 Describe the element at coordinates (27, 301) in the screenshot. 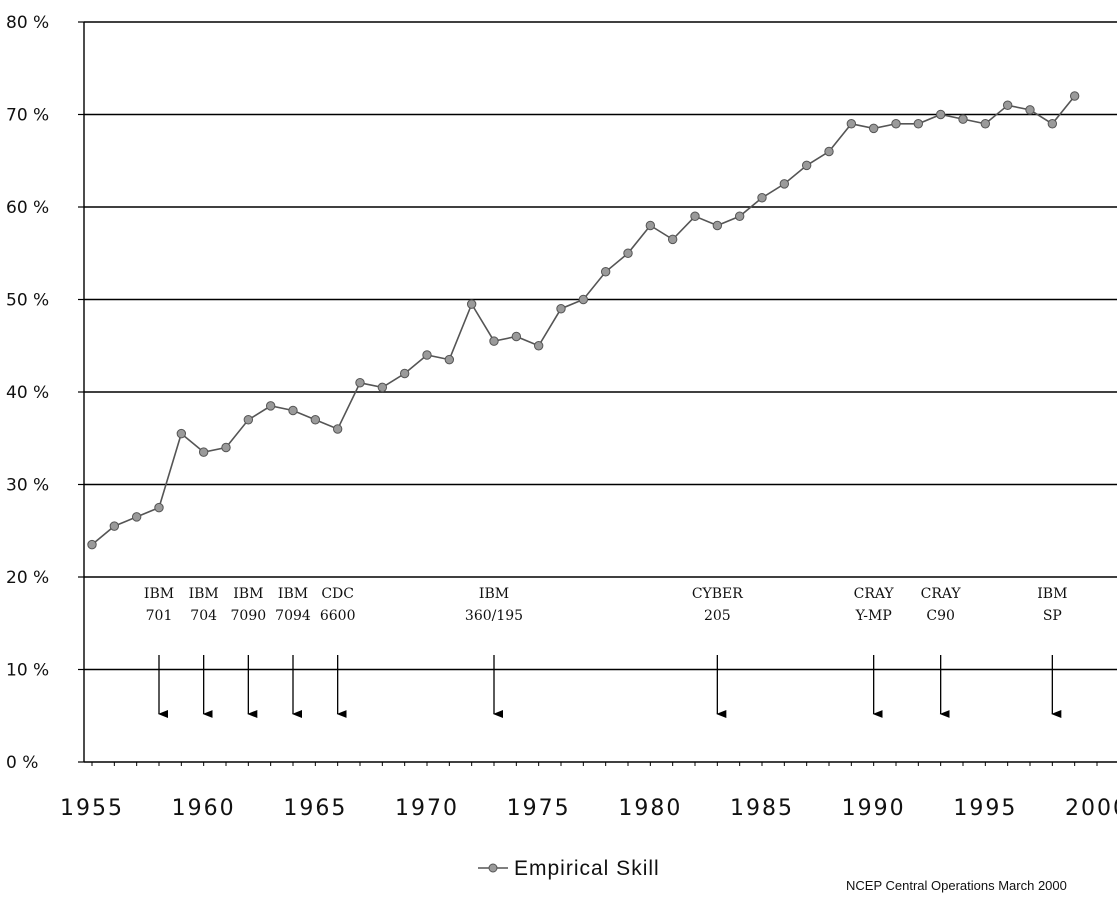

I see `ytick-label-50: 50 %` at that location.